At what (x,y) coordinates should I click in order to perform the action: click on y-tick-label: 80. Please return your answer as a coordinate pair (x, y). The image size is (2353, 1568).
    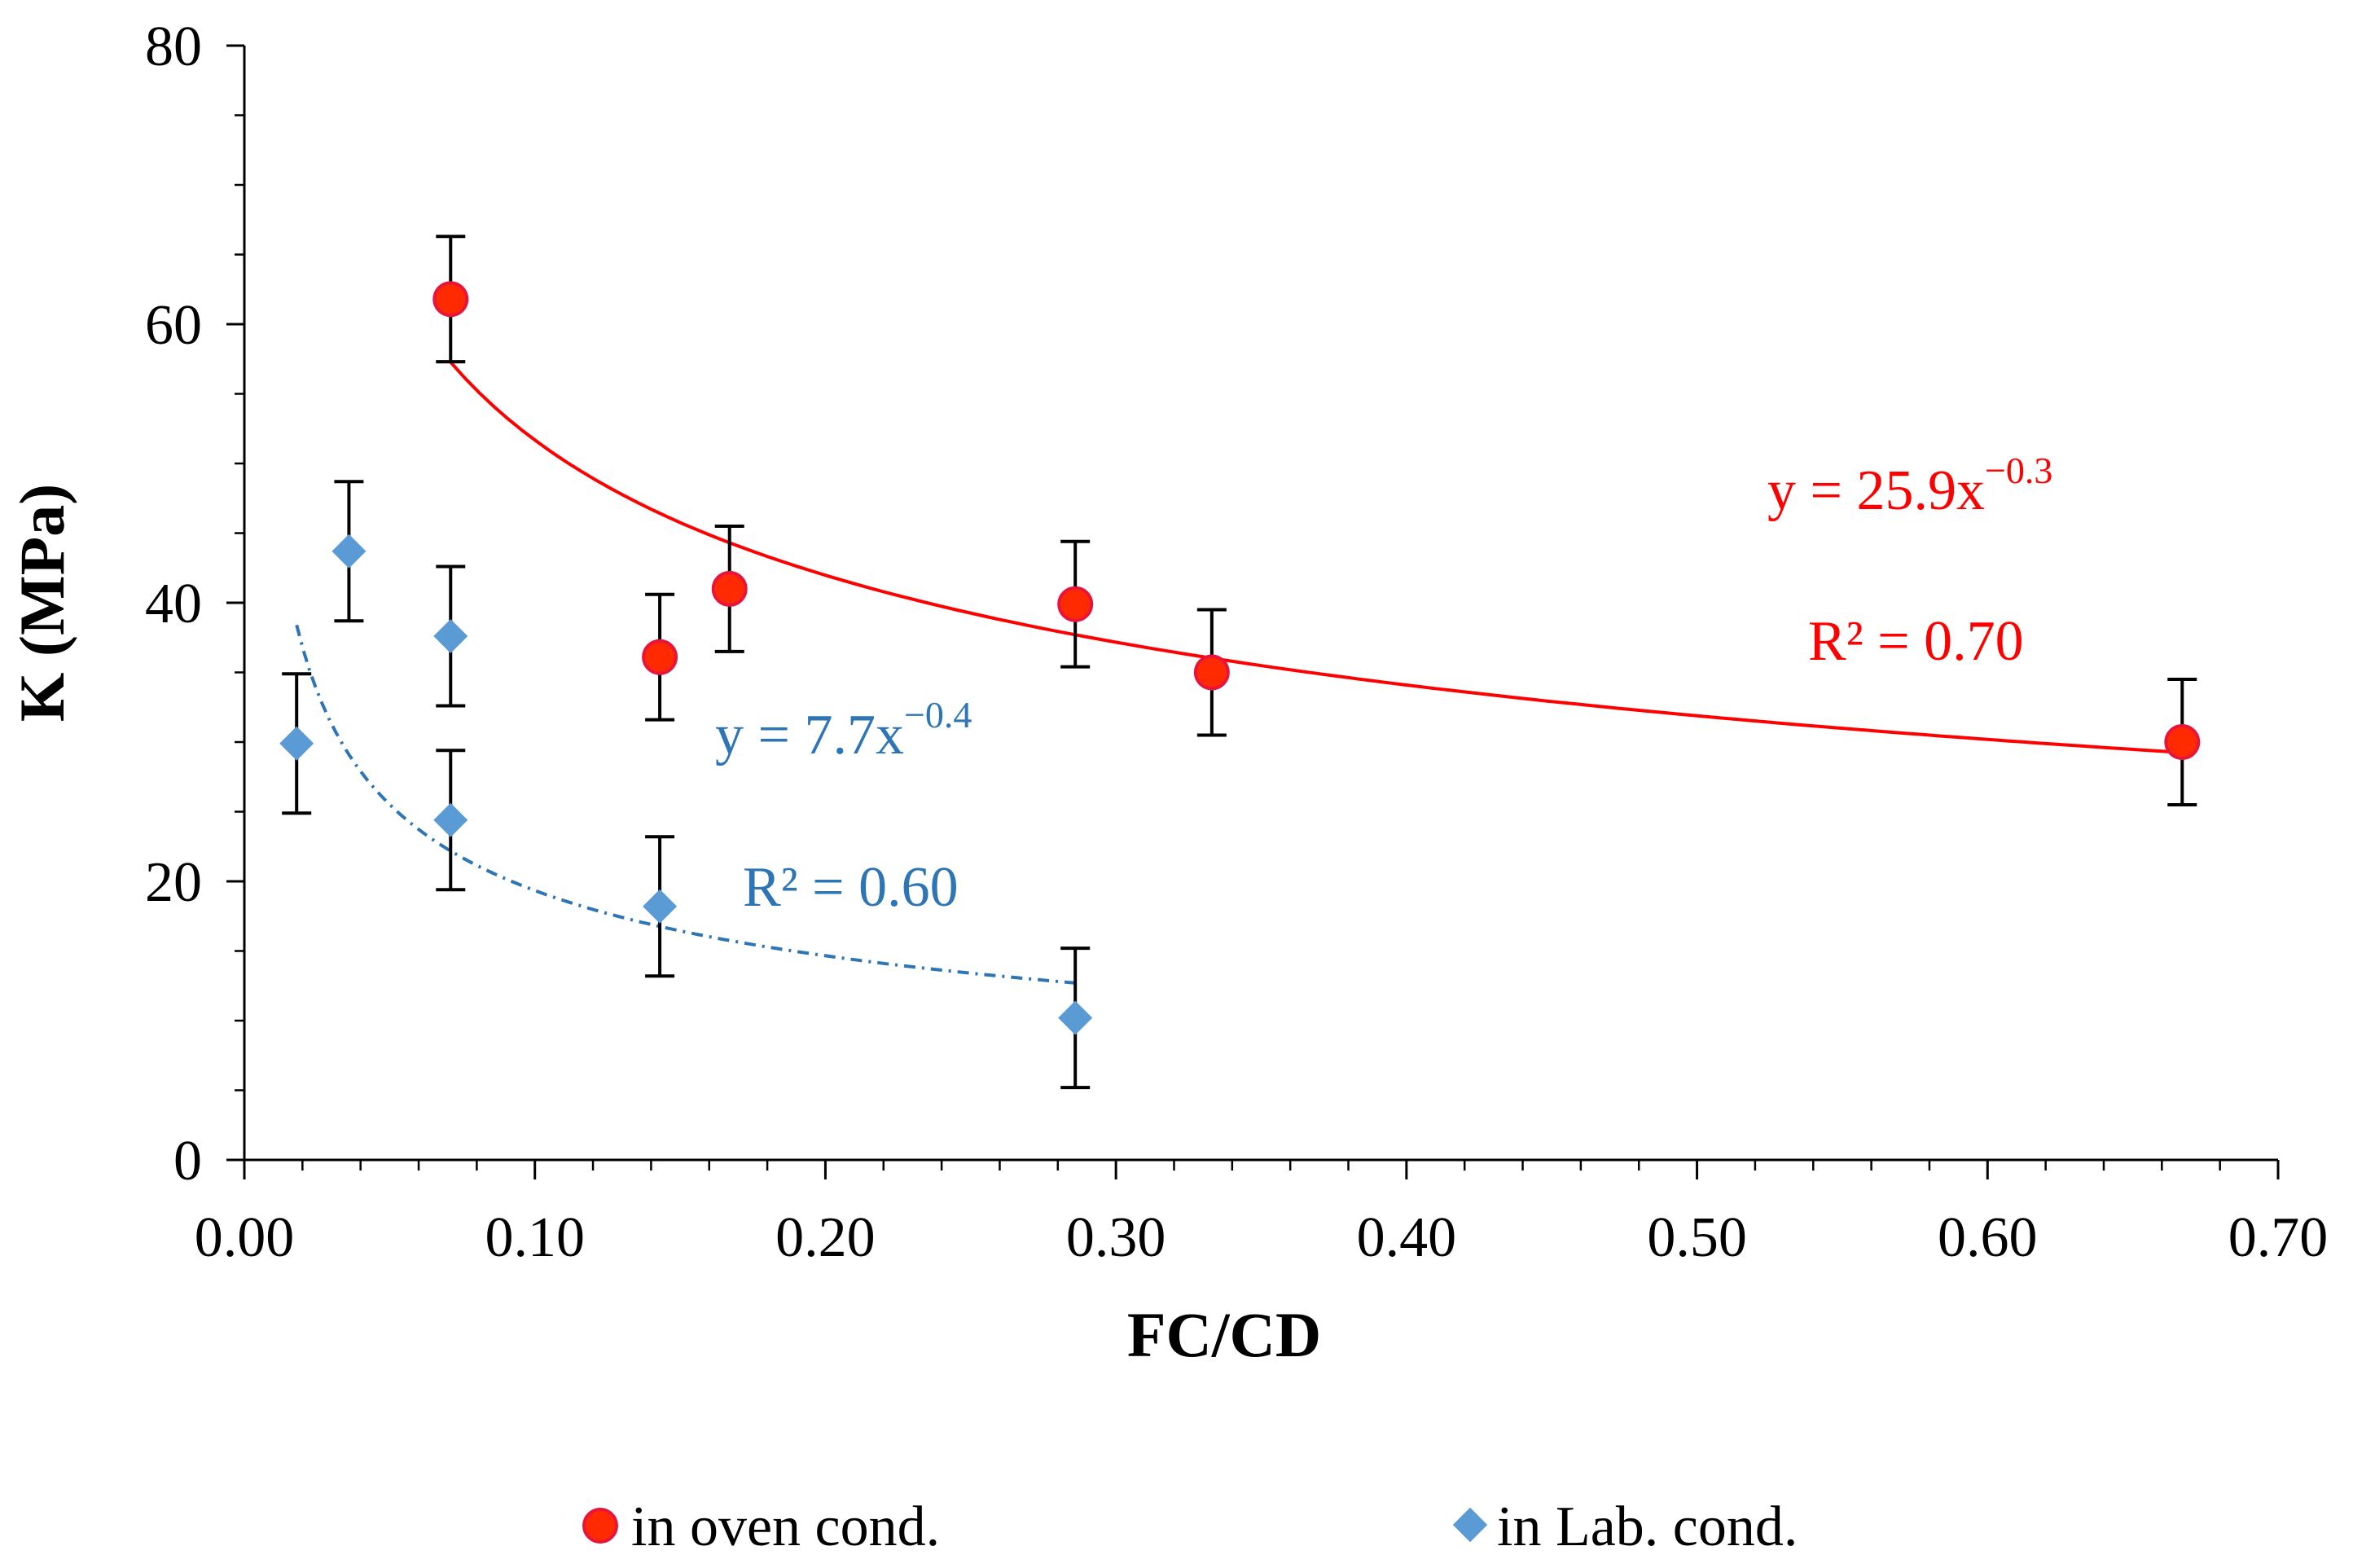
    Looking at the image, I should click on (173, 46).